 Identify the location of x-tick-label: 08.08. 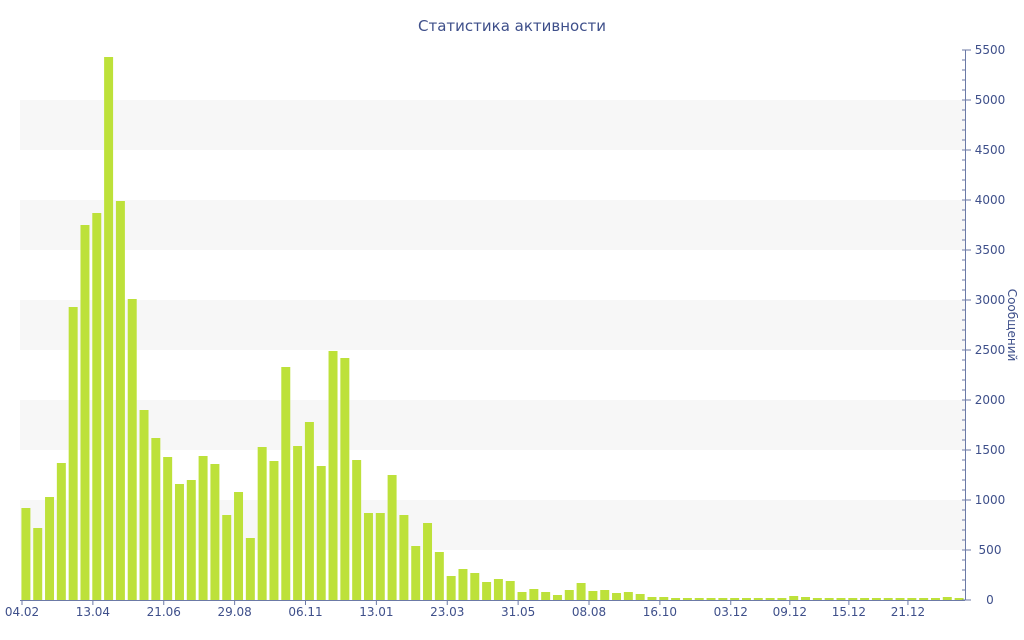
(589, 612).